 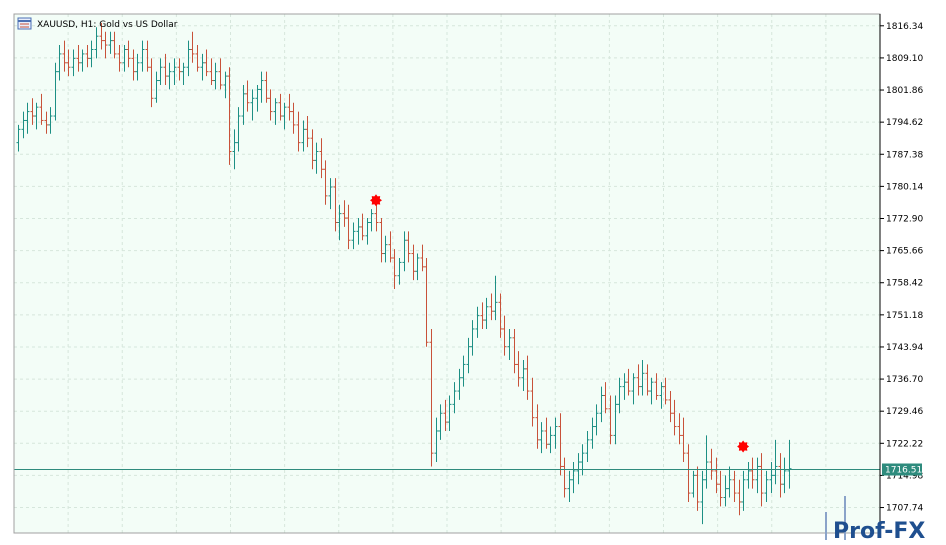 I want to click on price-axis-label: 1714.98, so click(x=904, y=476).